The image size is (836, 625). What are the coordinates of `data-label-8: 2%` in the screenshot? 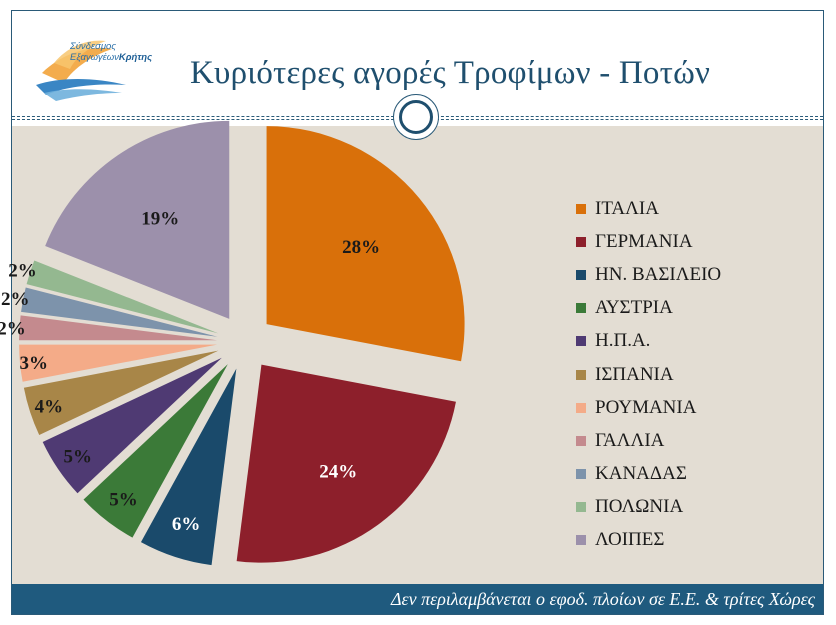 It's located at (13, 328).